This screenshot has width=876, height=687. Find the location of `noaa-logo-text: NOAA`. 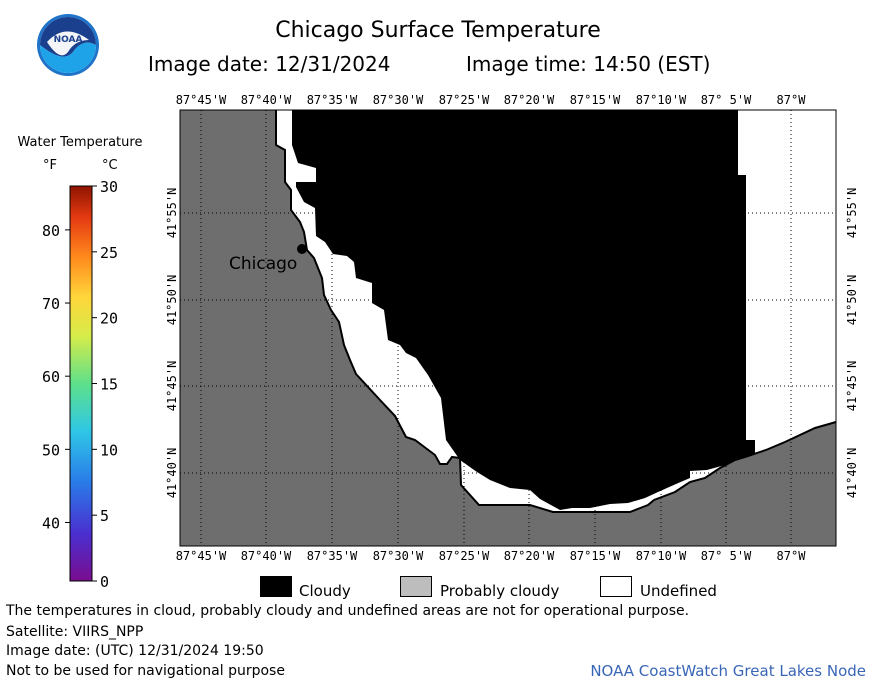

noaa-logo-text: NOAA is located at coordinates (68, 40).